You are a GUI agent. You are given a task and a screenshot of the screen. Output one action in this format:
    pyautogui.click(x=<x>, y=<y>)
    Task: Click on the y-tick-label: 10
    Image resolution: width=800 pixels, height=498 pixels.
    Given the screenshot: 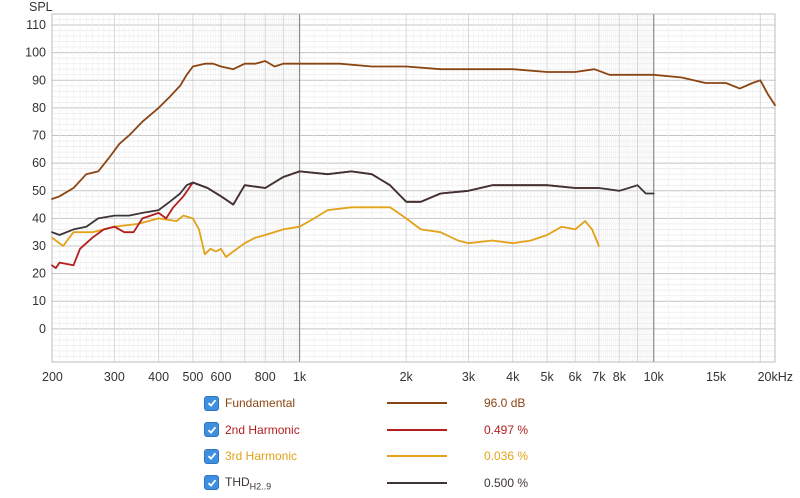 What is the action you would take?
    pyautogui.click(x=39, y=301)
    